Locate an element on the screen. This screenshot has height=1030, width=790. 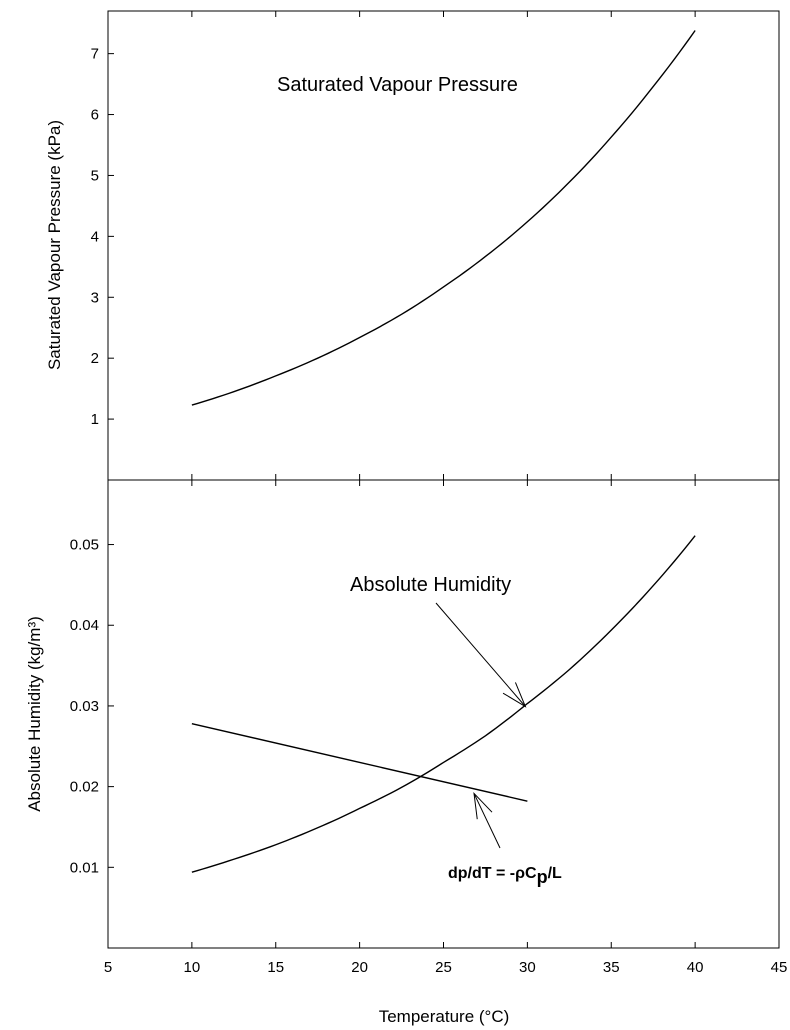
x-tick-label: 5 is located at coordinates (108, 967).